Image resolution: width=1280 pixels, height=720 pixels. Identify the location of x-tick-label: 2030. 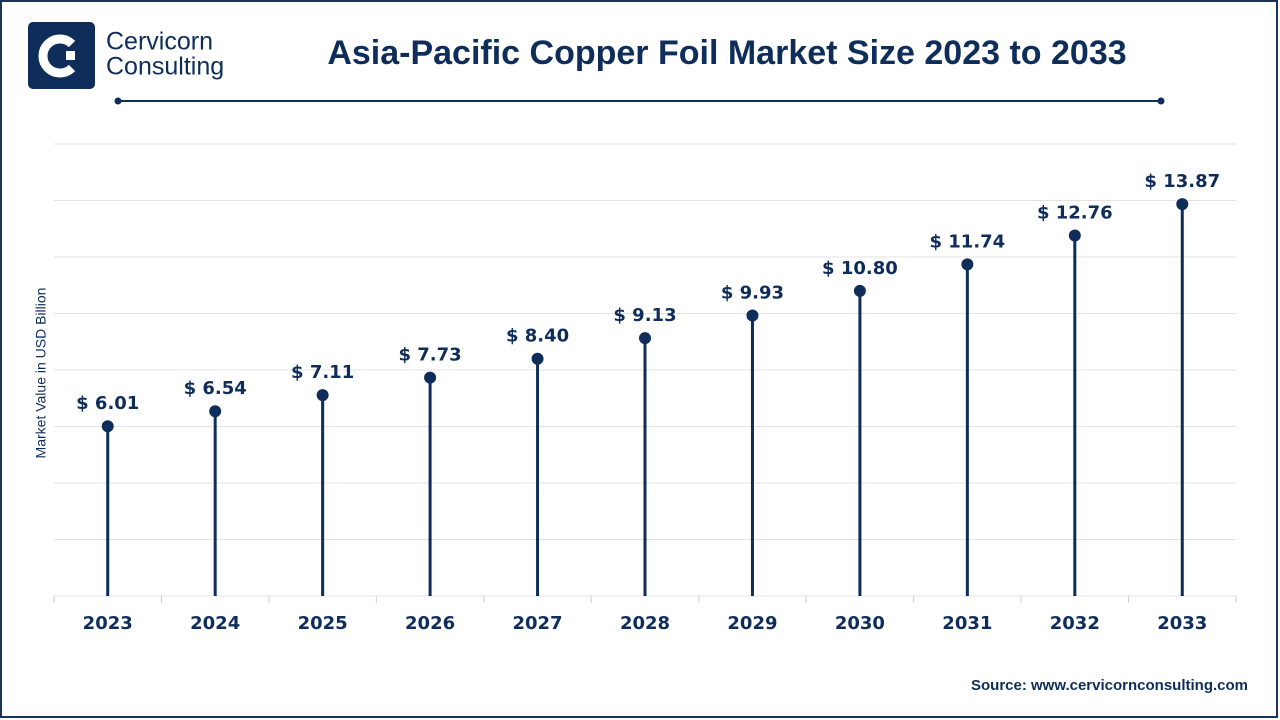
(860, 623).